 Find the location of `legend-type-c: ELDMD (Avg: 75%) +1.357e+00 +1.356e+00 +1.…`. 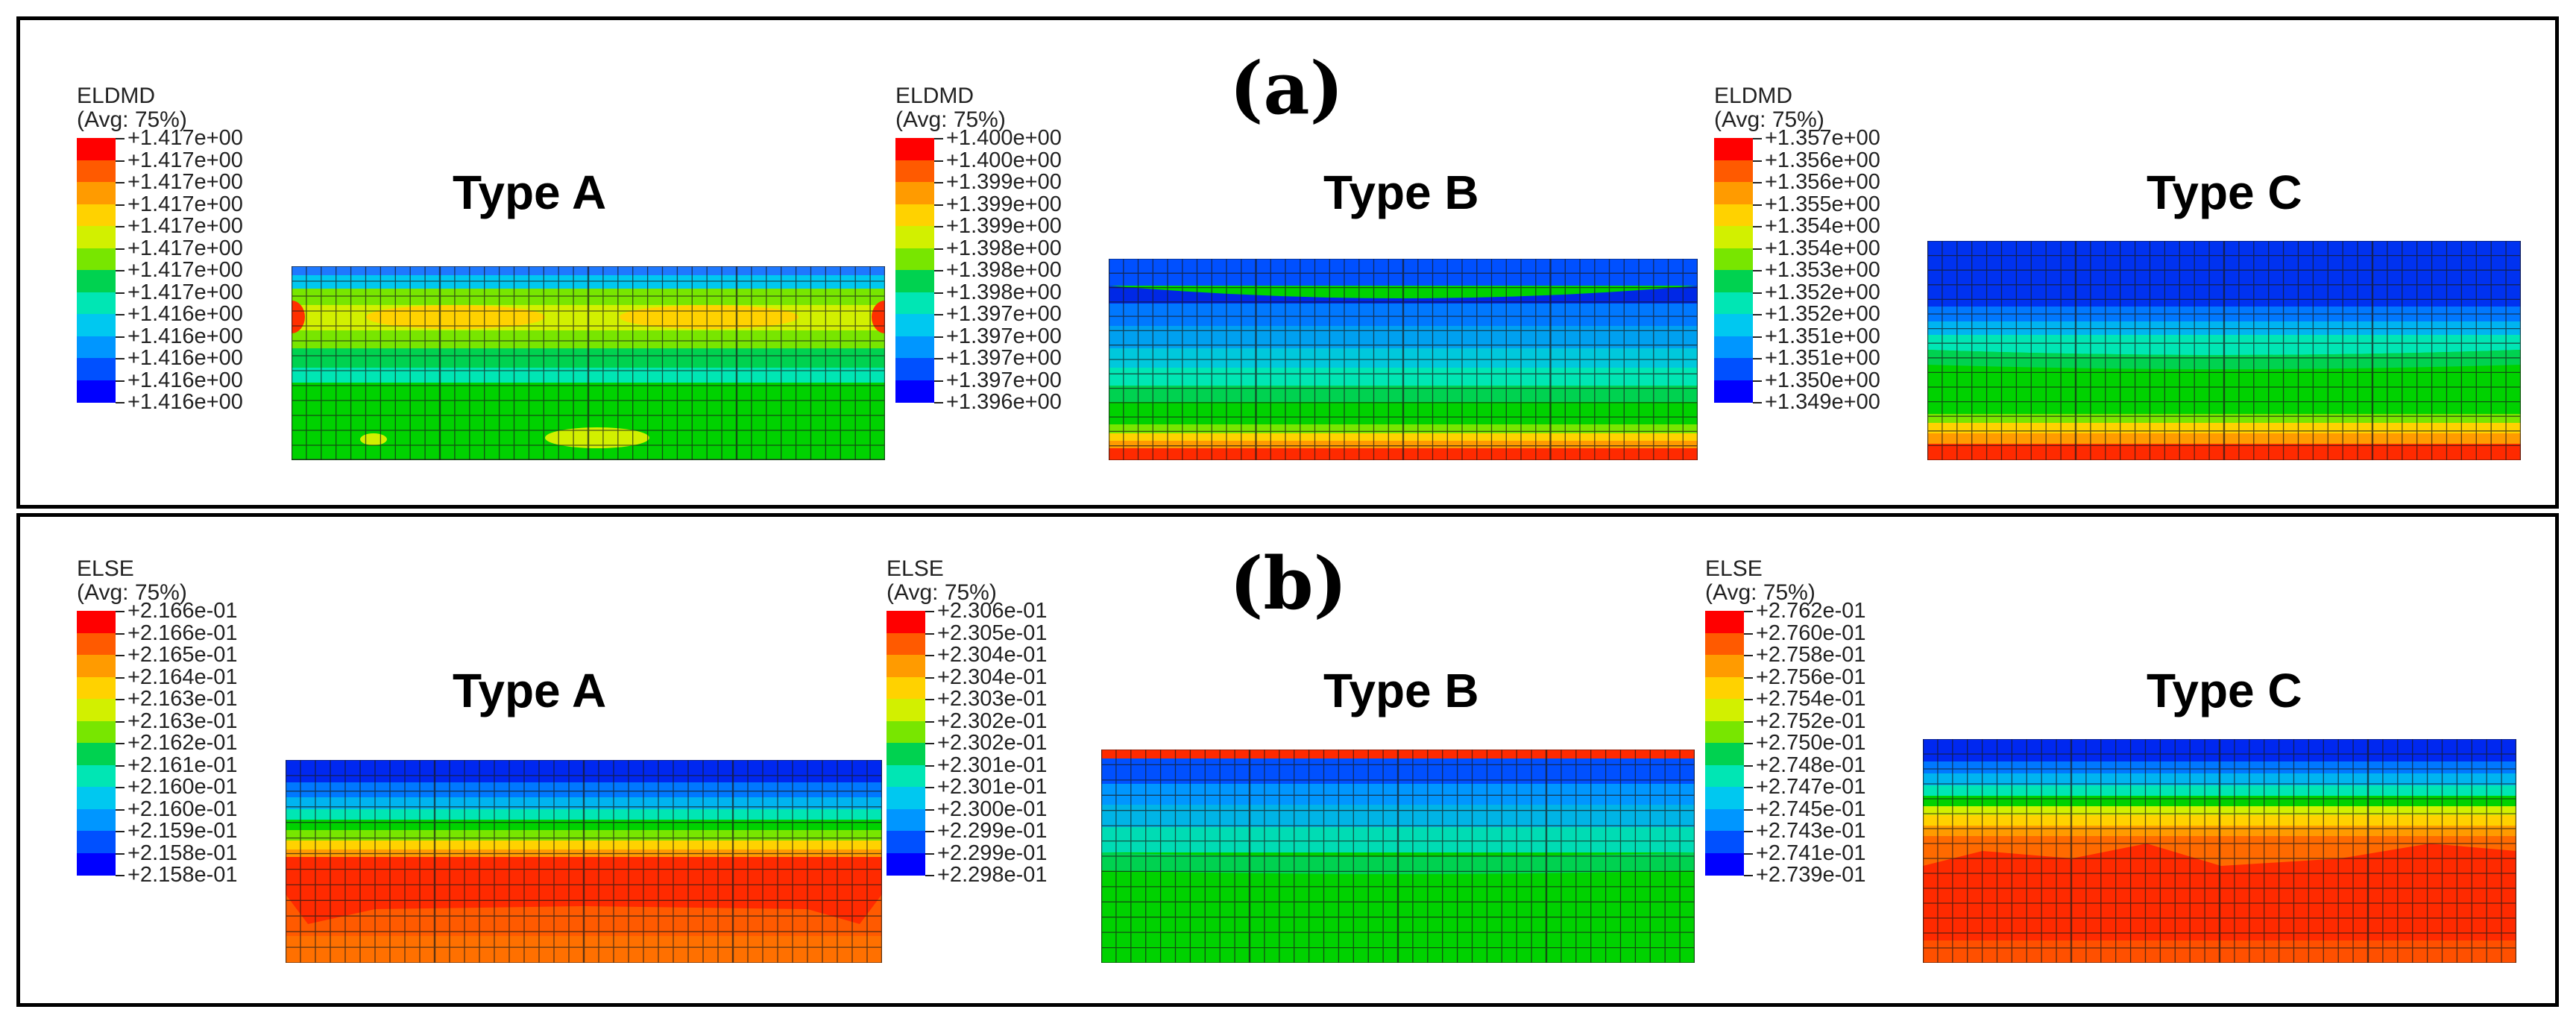

legend-type-c: ELDMD (Avg: 75%) +1.357e+00 +1.356e+00 +1.… is located at coordinates (1797, 248).